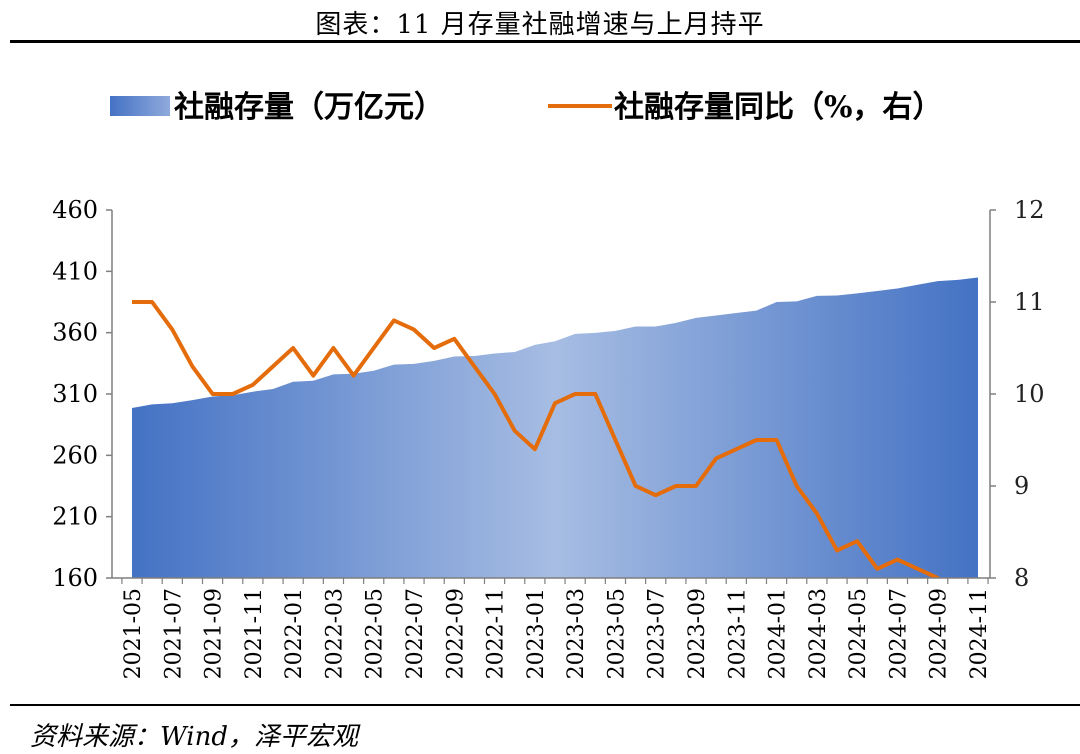  I want to click on left-tick-label: 210, so click(75, 517).